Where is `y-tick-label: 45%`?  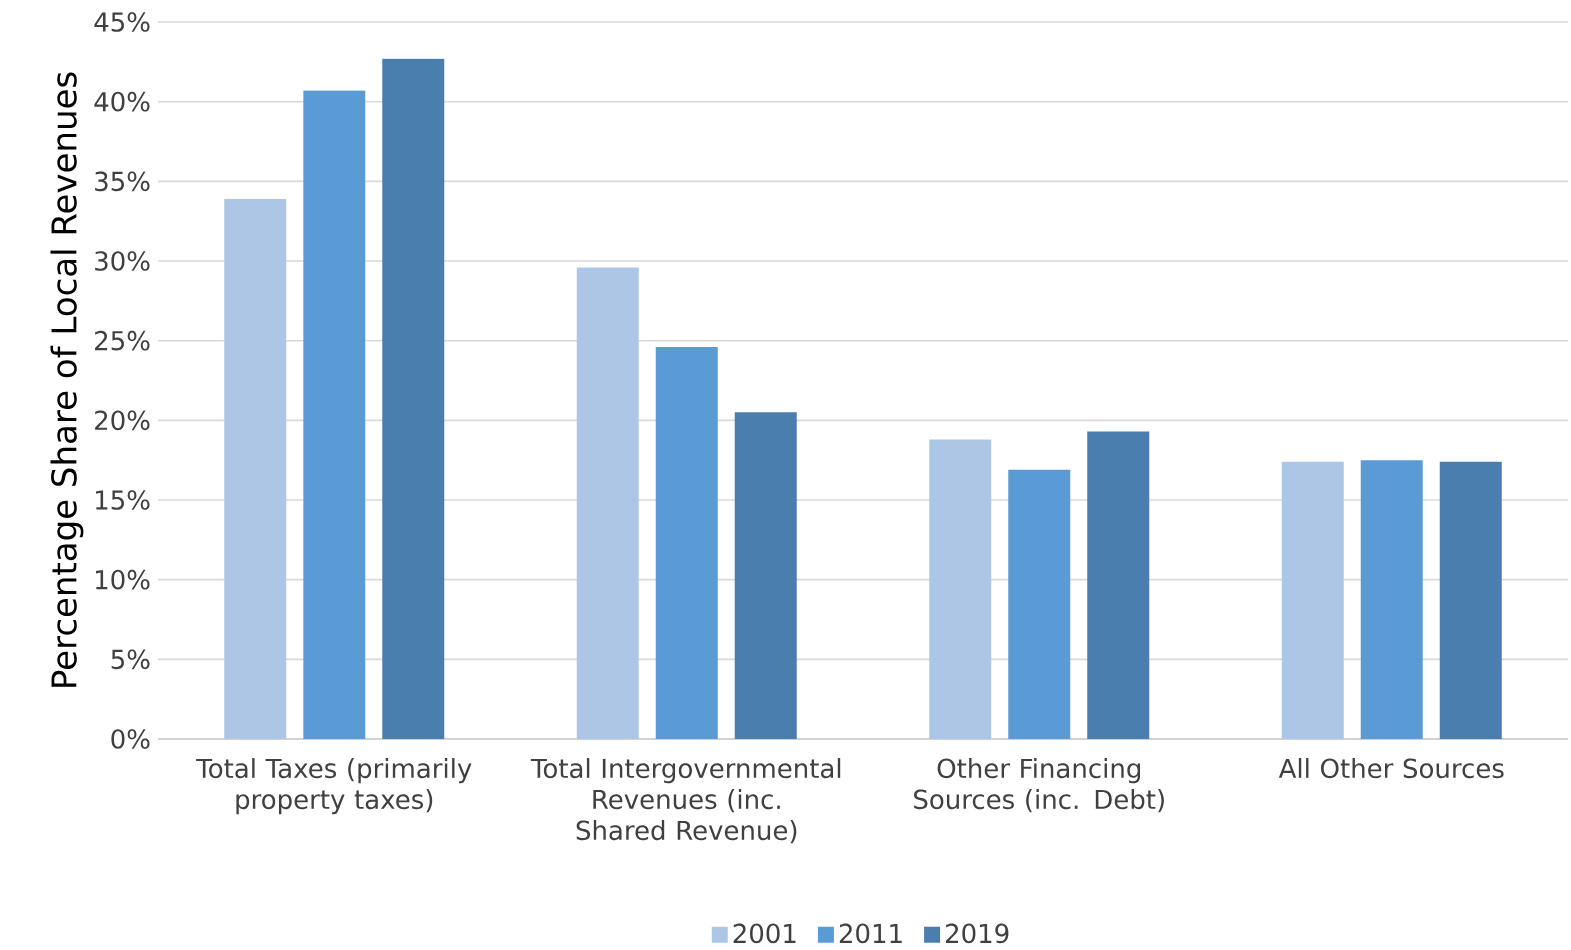
y-tick-label: 45% is located at coordinates (122, 22).